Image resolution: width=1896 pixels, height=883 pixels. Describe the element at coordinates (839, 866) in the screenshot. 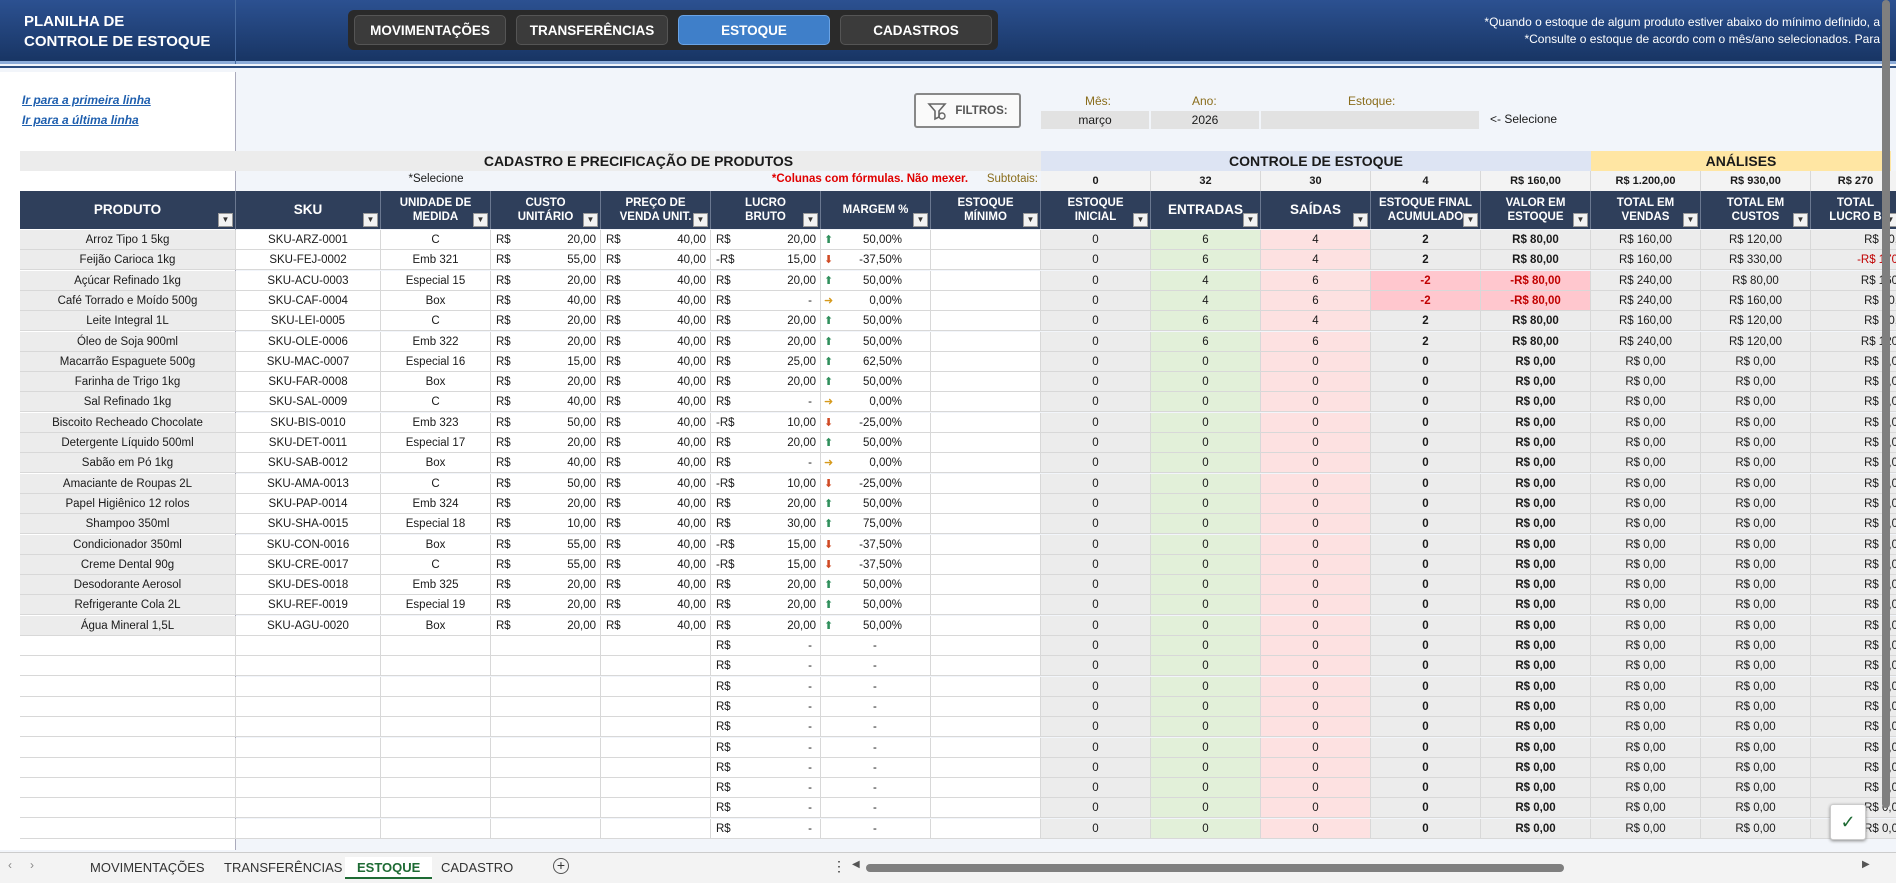

I see `more-options-icon: ⋮` at that location.